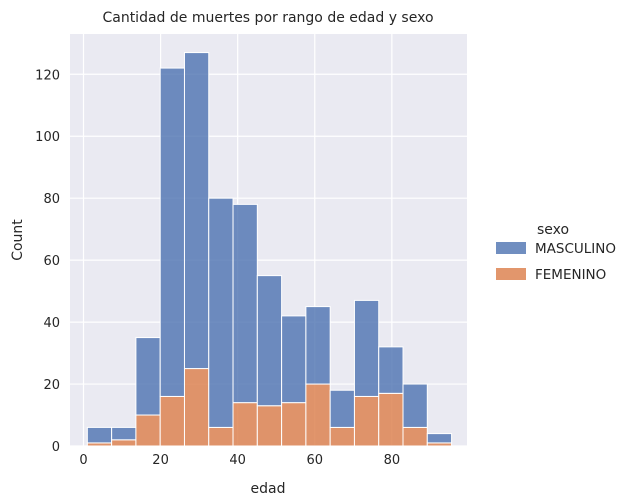 The height and width of the screenshot is (504, 639). I want to click on y-axis-title: Count, so click(18, 240).